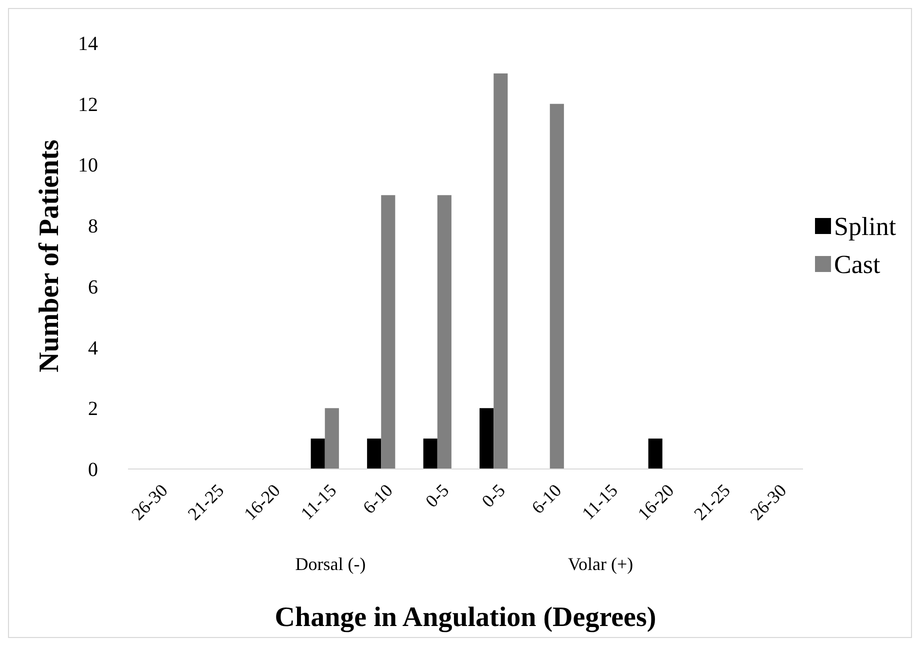 Image resolution: width=920 pixels, height=646 pixels. I want to click on y-tick-label: 0, so click(93, 470).